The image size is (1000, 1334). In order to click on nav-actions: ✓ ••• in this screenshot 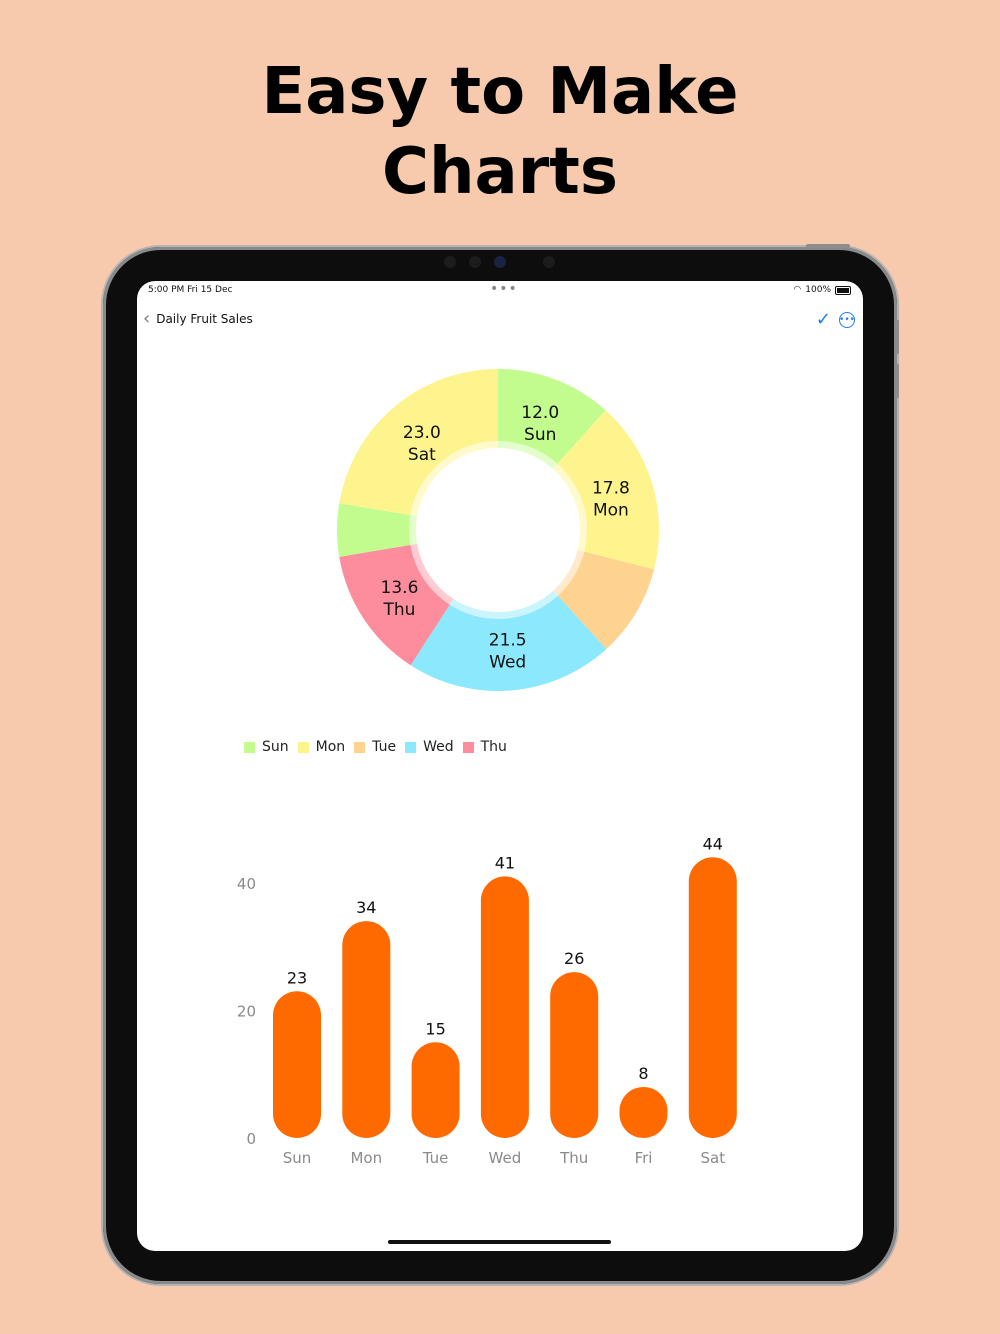, I will do `click(835, 320)`.